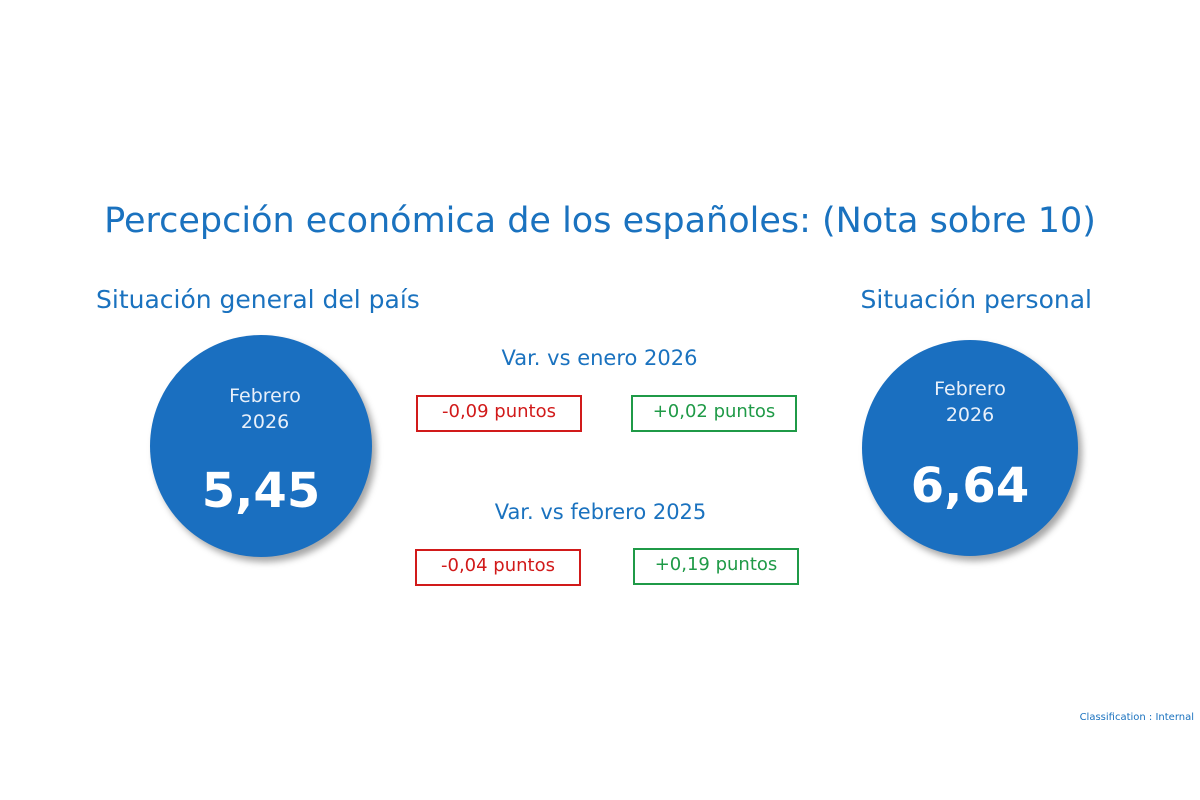  What do you see at coordinates (261, 446) in the screenshot?
I see `score-circle-country: Febrero 2026 5,45` at bounding box center [261, 446].